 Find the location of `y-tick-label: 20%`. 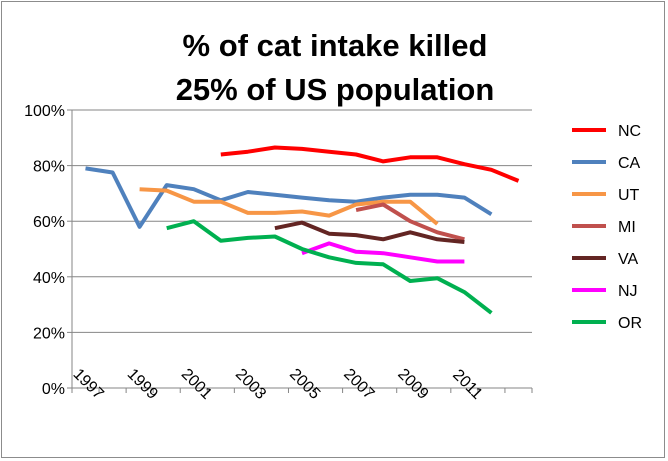

y-tick-label: 20% is located at coordinates (49, 333).